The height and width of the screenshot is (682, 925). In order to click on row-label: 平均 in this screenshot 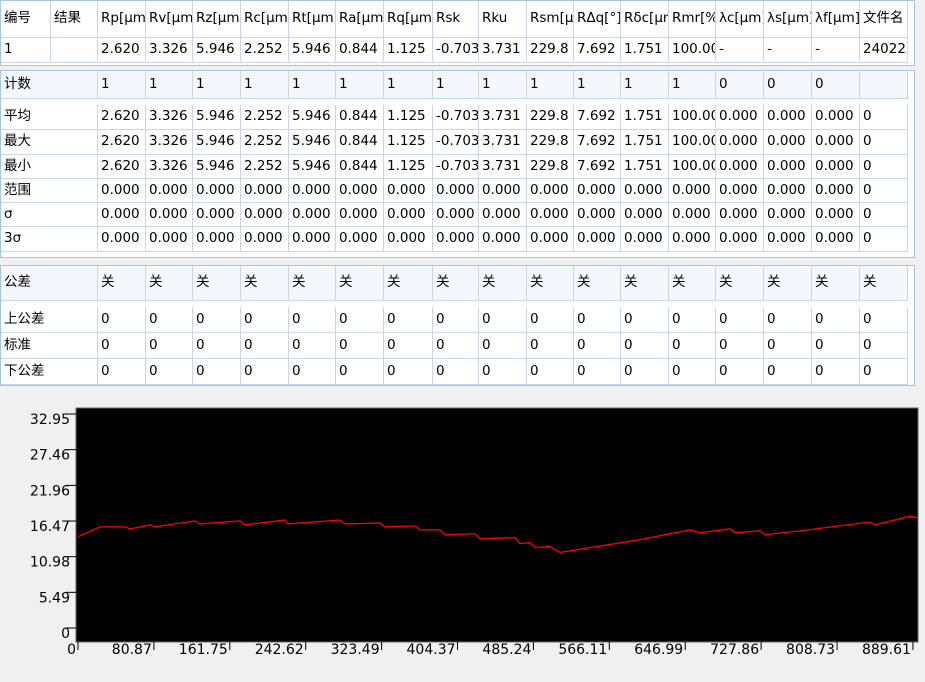, I will do `click(49, 117)`.